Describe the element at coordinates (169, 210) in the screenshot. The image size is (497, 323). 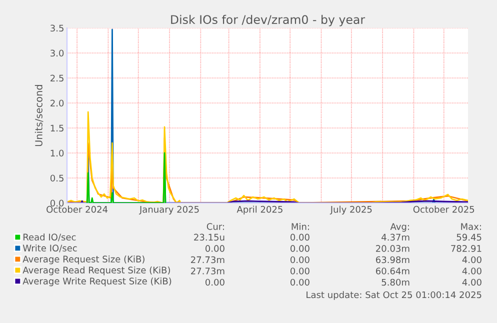
I see `x-tick-label: January 2025` at that location.